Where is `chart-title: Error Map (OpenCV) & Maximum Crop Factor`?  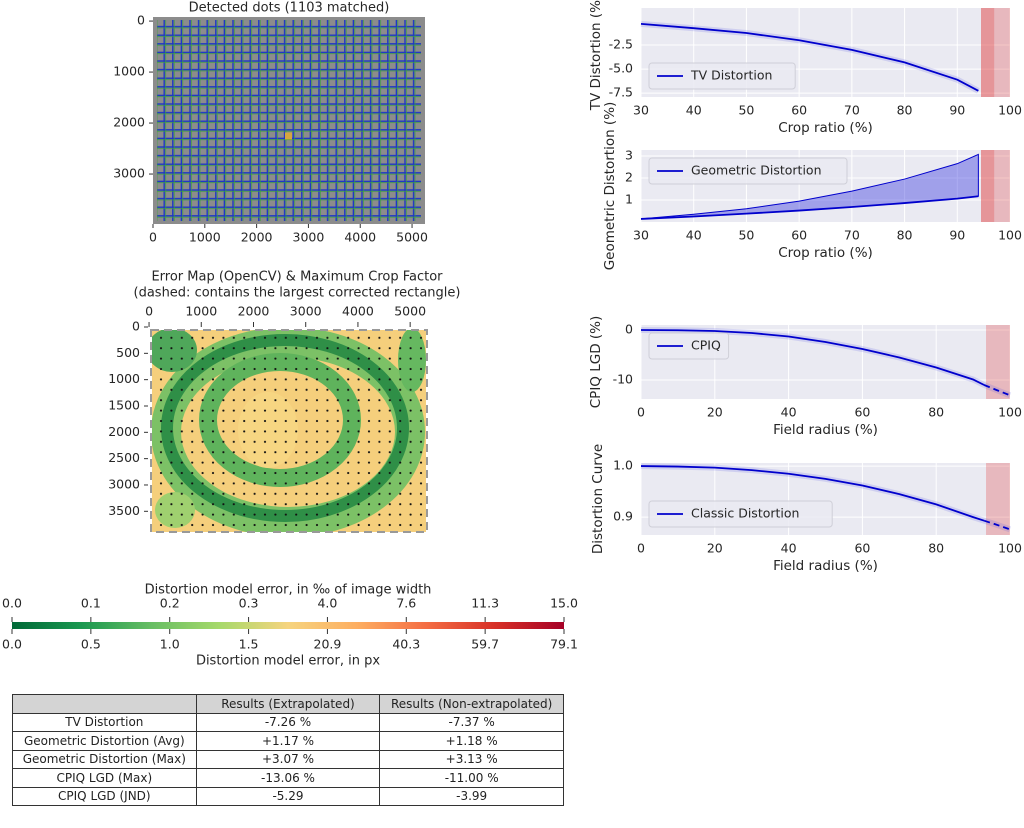
chart-title: Error Map (OpenCV) & Maximum Crop Factor is located at coordinates (297, 277).